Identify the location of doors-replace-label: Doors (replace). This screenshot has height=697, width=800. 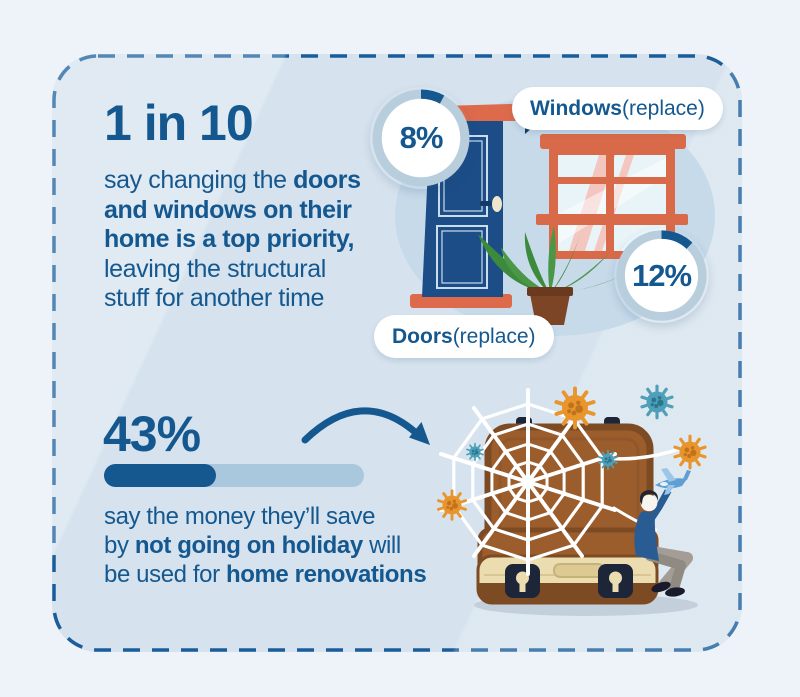
(464, 336).